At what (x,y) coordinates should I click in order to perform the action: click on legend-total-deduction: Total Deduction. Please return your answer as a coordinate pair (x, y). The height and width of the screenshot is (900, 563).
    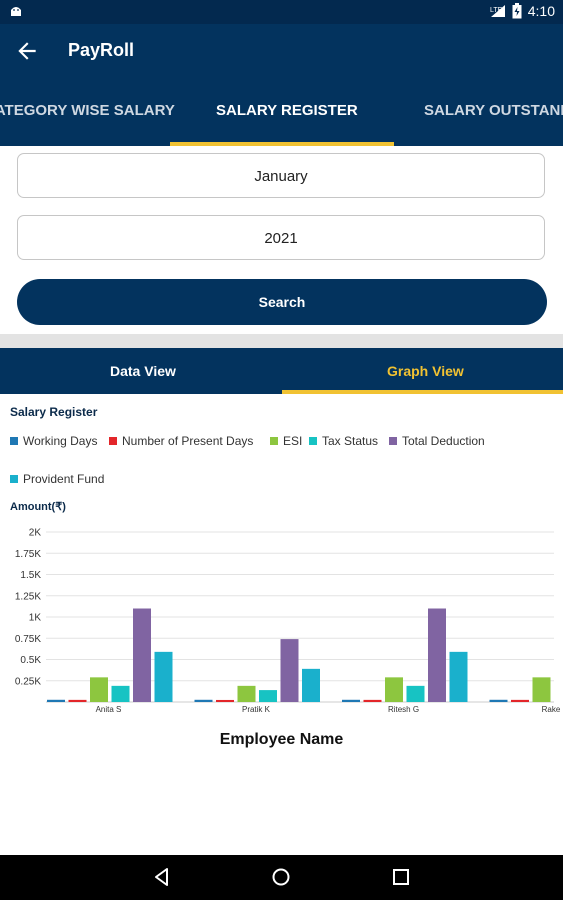
    Looking at the image, I should click on (437, 441).